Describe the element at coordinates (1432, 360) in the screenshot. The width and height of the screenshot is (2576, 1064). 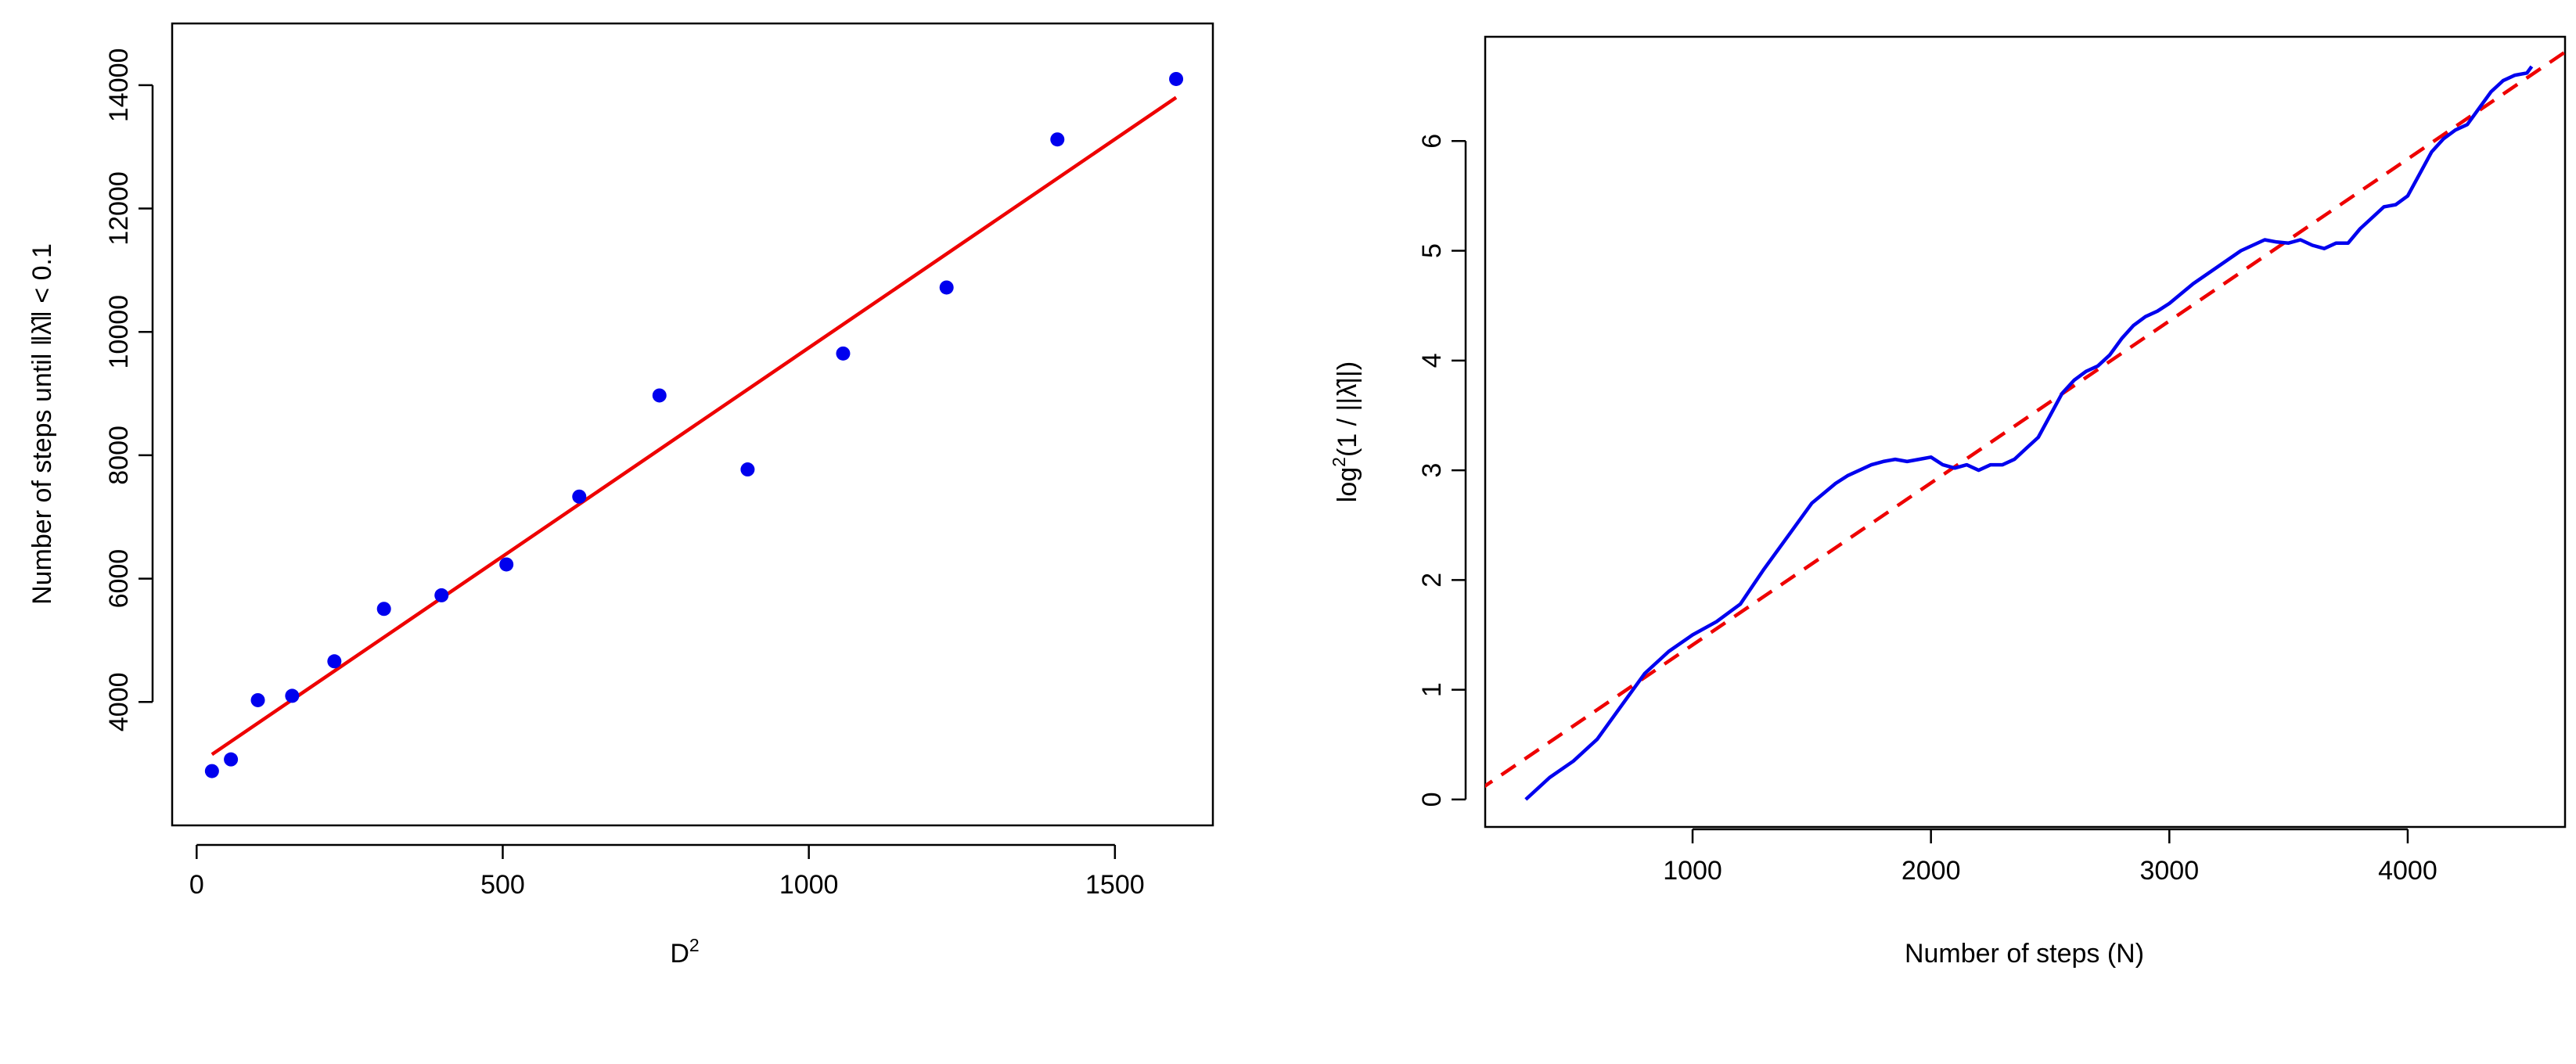
I see `right-y-tick-label: 4` at that location.